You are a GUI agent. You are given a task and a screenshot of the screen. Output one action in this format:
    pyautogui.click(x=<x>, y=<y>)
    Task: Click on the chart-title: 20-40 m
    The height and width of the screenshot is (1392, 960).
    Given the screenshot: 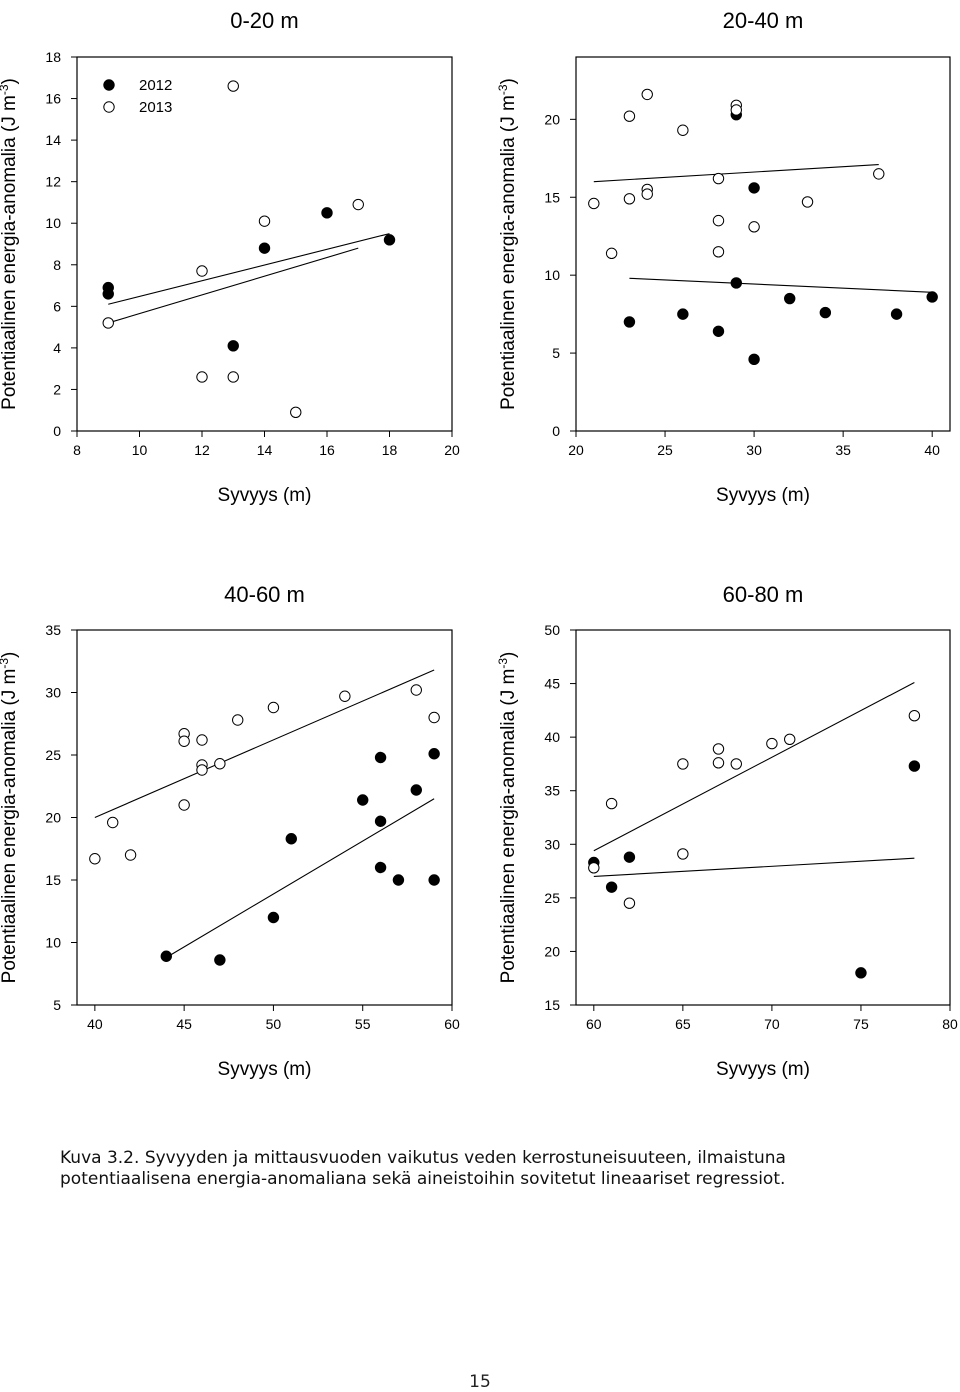 What is the action you would take?
    pyautogui.click(x=763, y=20)
    